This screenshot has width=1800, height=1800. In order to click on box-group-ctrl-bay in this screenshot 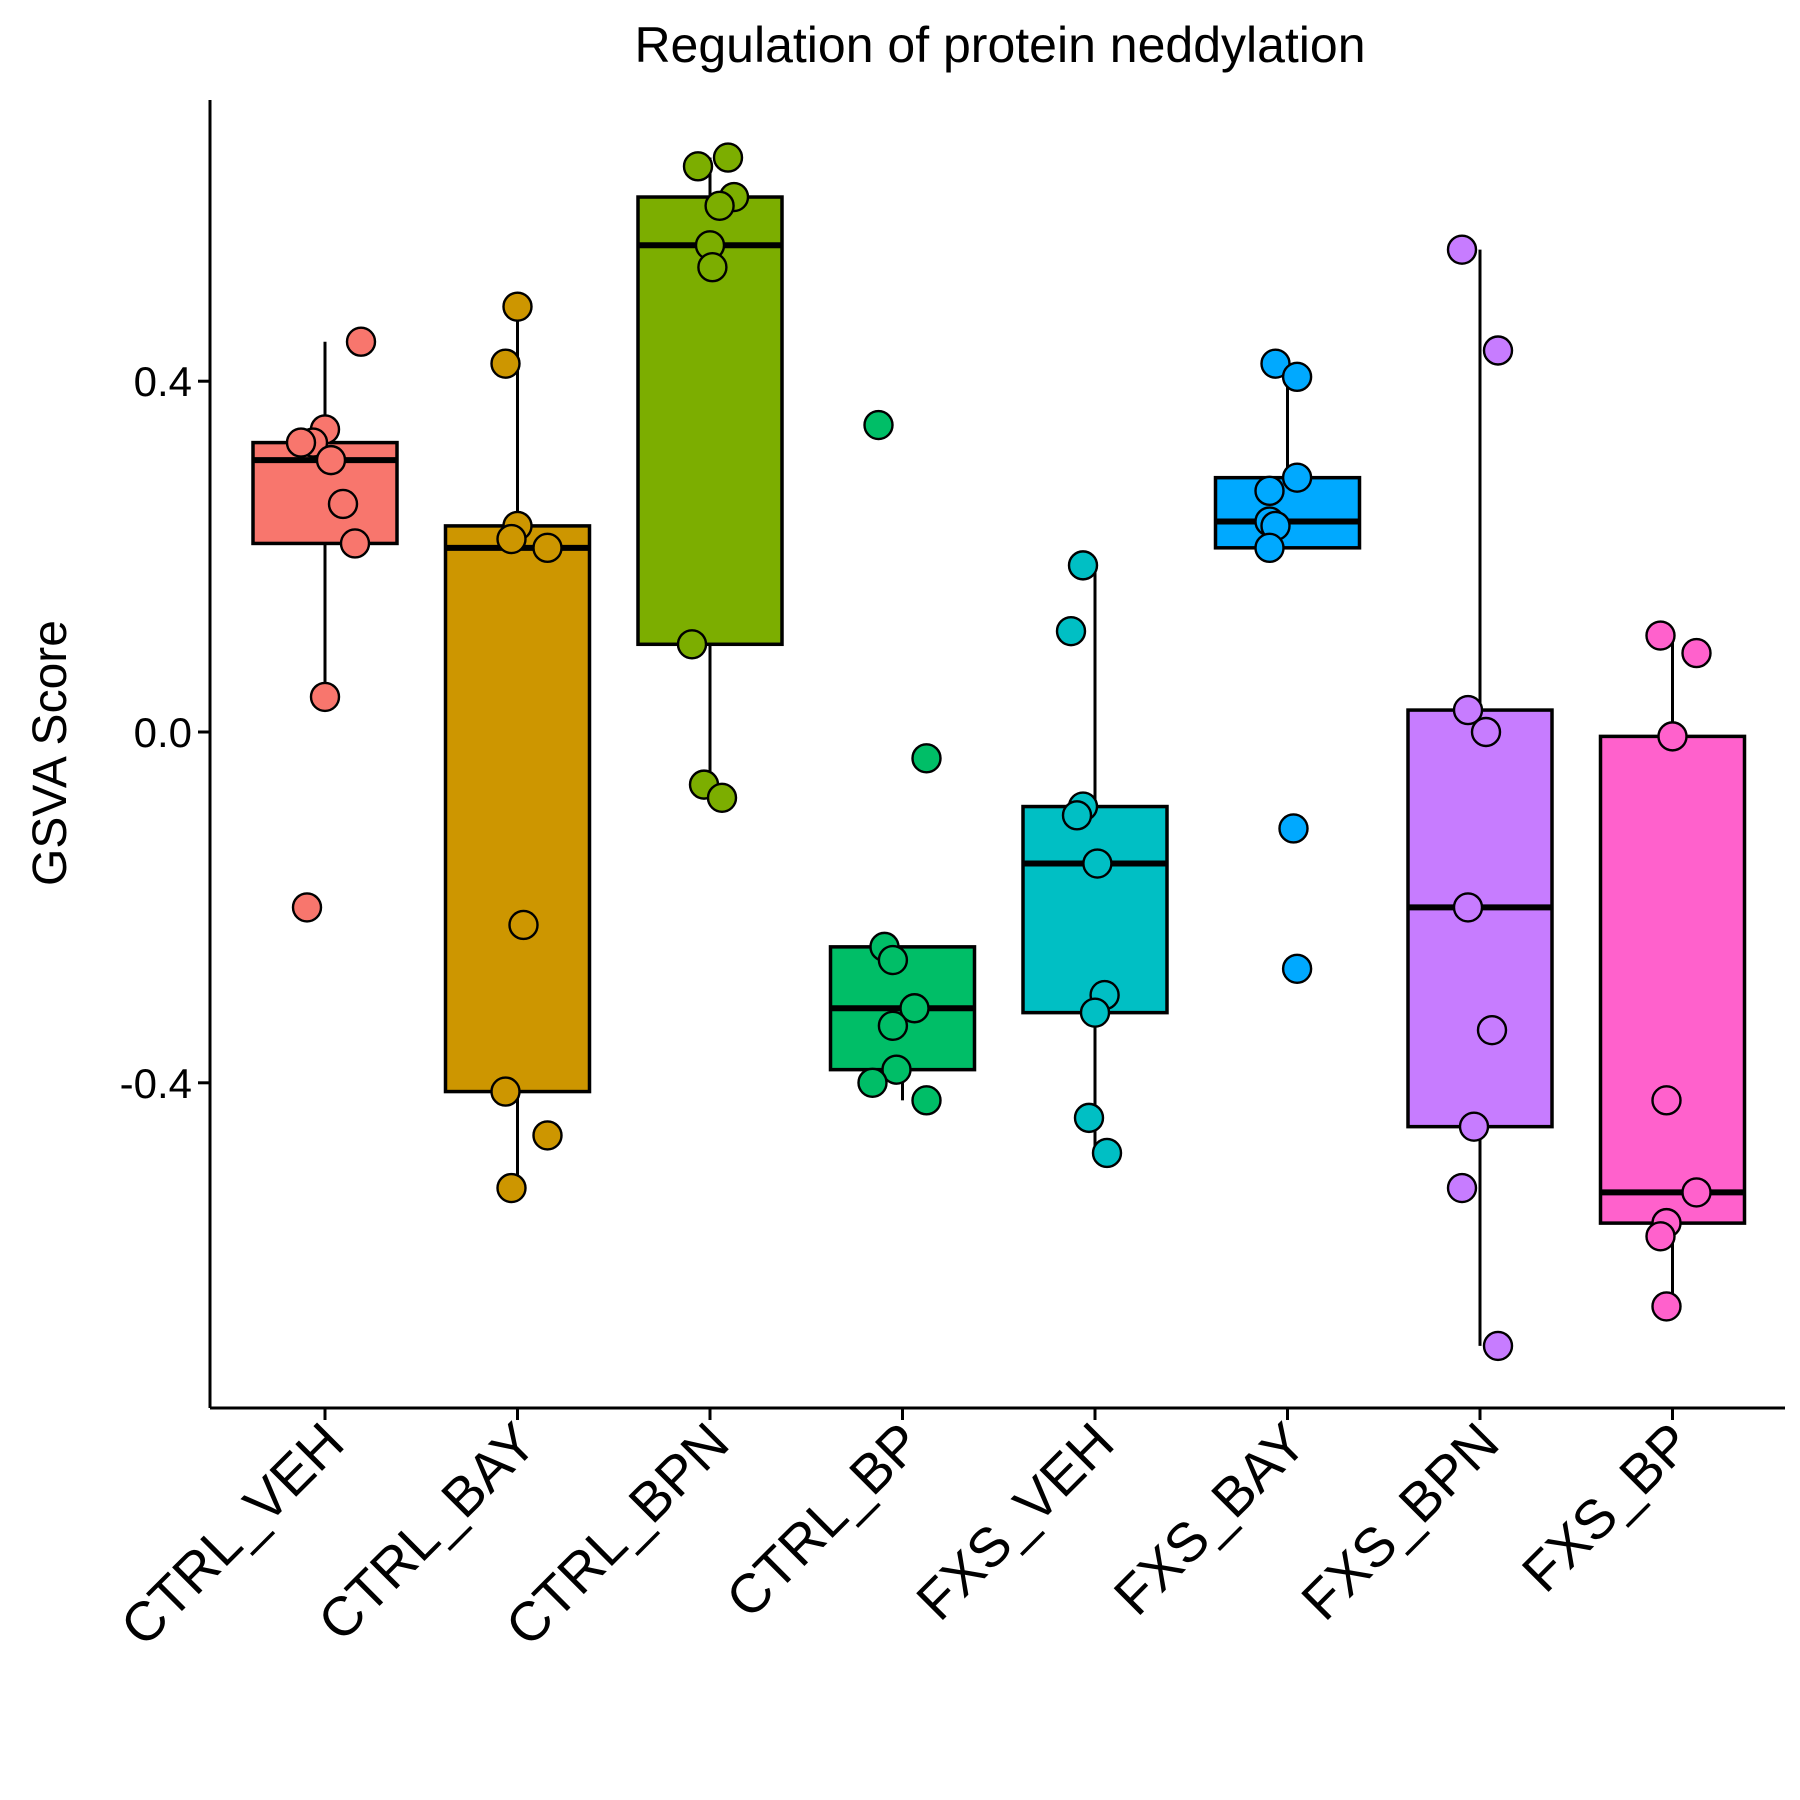, I will do `click(517, 747)`.